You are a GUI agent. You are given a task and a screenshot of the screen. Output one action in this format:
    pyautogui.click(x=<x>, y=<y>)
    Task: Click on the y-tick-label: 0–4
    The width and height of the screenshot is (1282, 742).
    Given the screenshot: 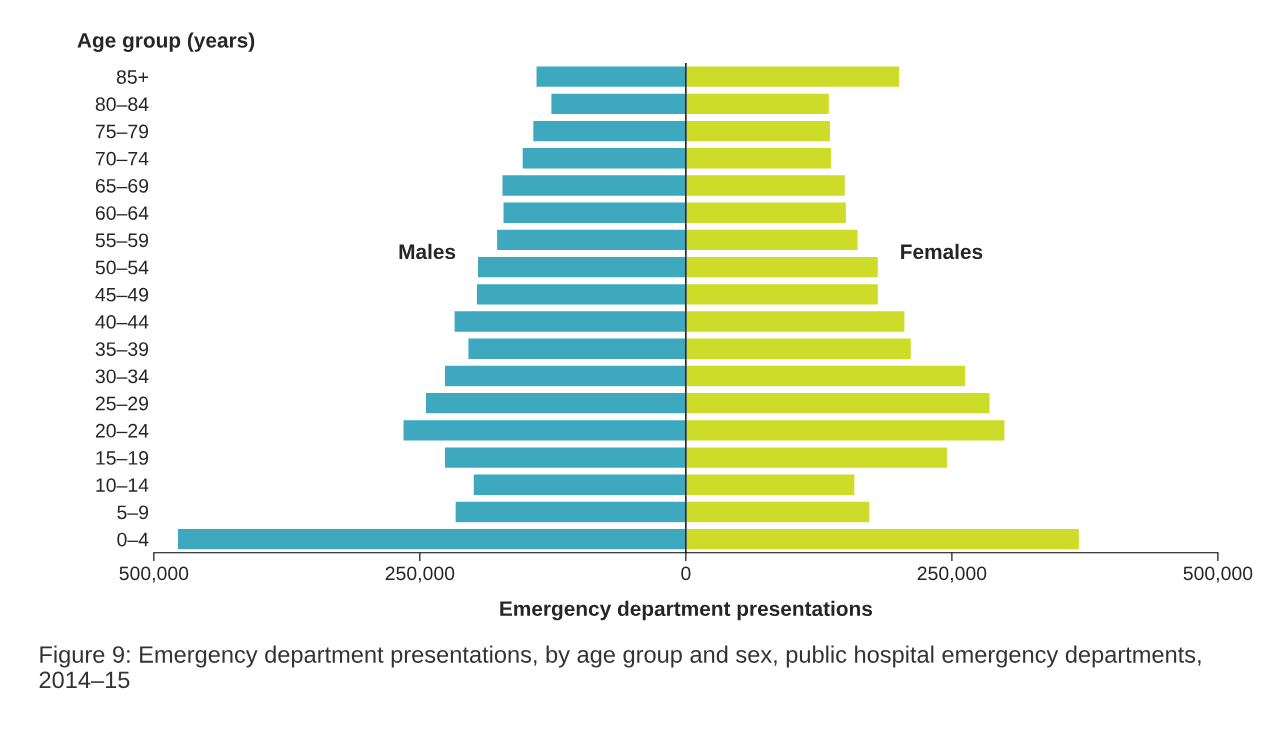 What is the action you would take?
    pyautogui.click(x=133, y=539)
    